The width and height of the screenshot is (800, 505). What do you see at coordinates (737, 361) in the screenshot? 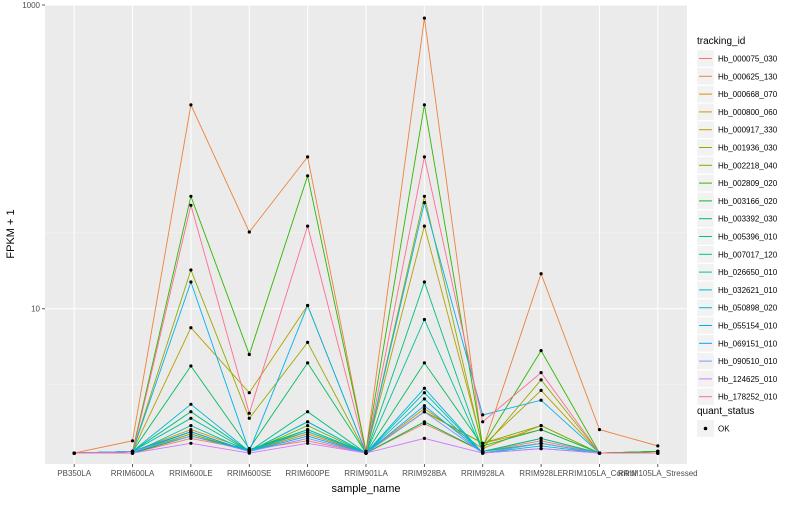
I see `legend-item: Hb_090510_010` at bounding box center [737, 361].